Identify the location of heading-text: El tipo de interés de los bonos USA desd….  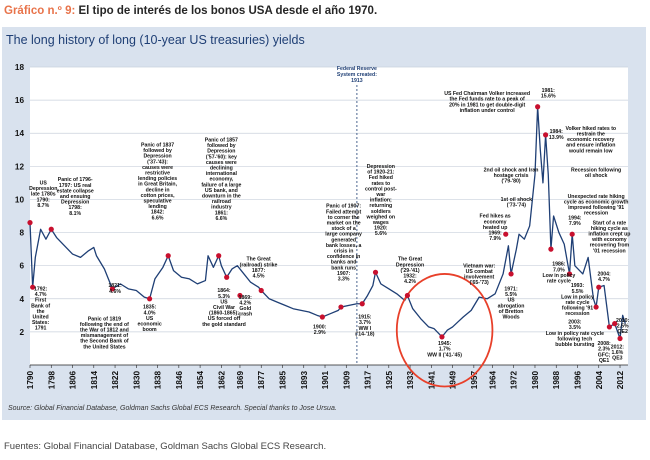
(228, 11).